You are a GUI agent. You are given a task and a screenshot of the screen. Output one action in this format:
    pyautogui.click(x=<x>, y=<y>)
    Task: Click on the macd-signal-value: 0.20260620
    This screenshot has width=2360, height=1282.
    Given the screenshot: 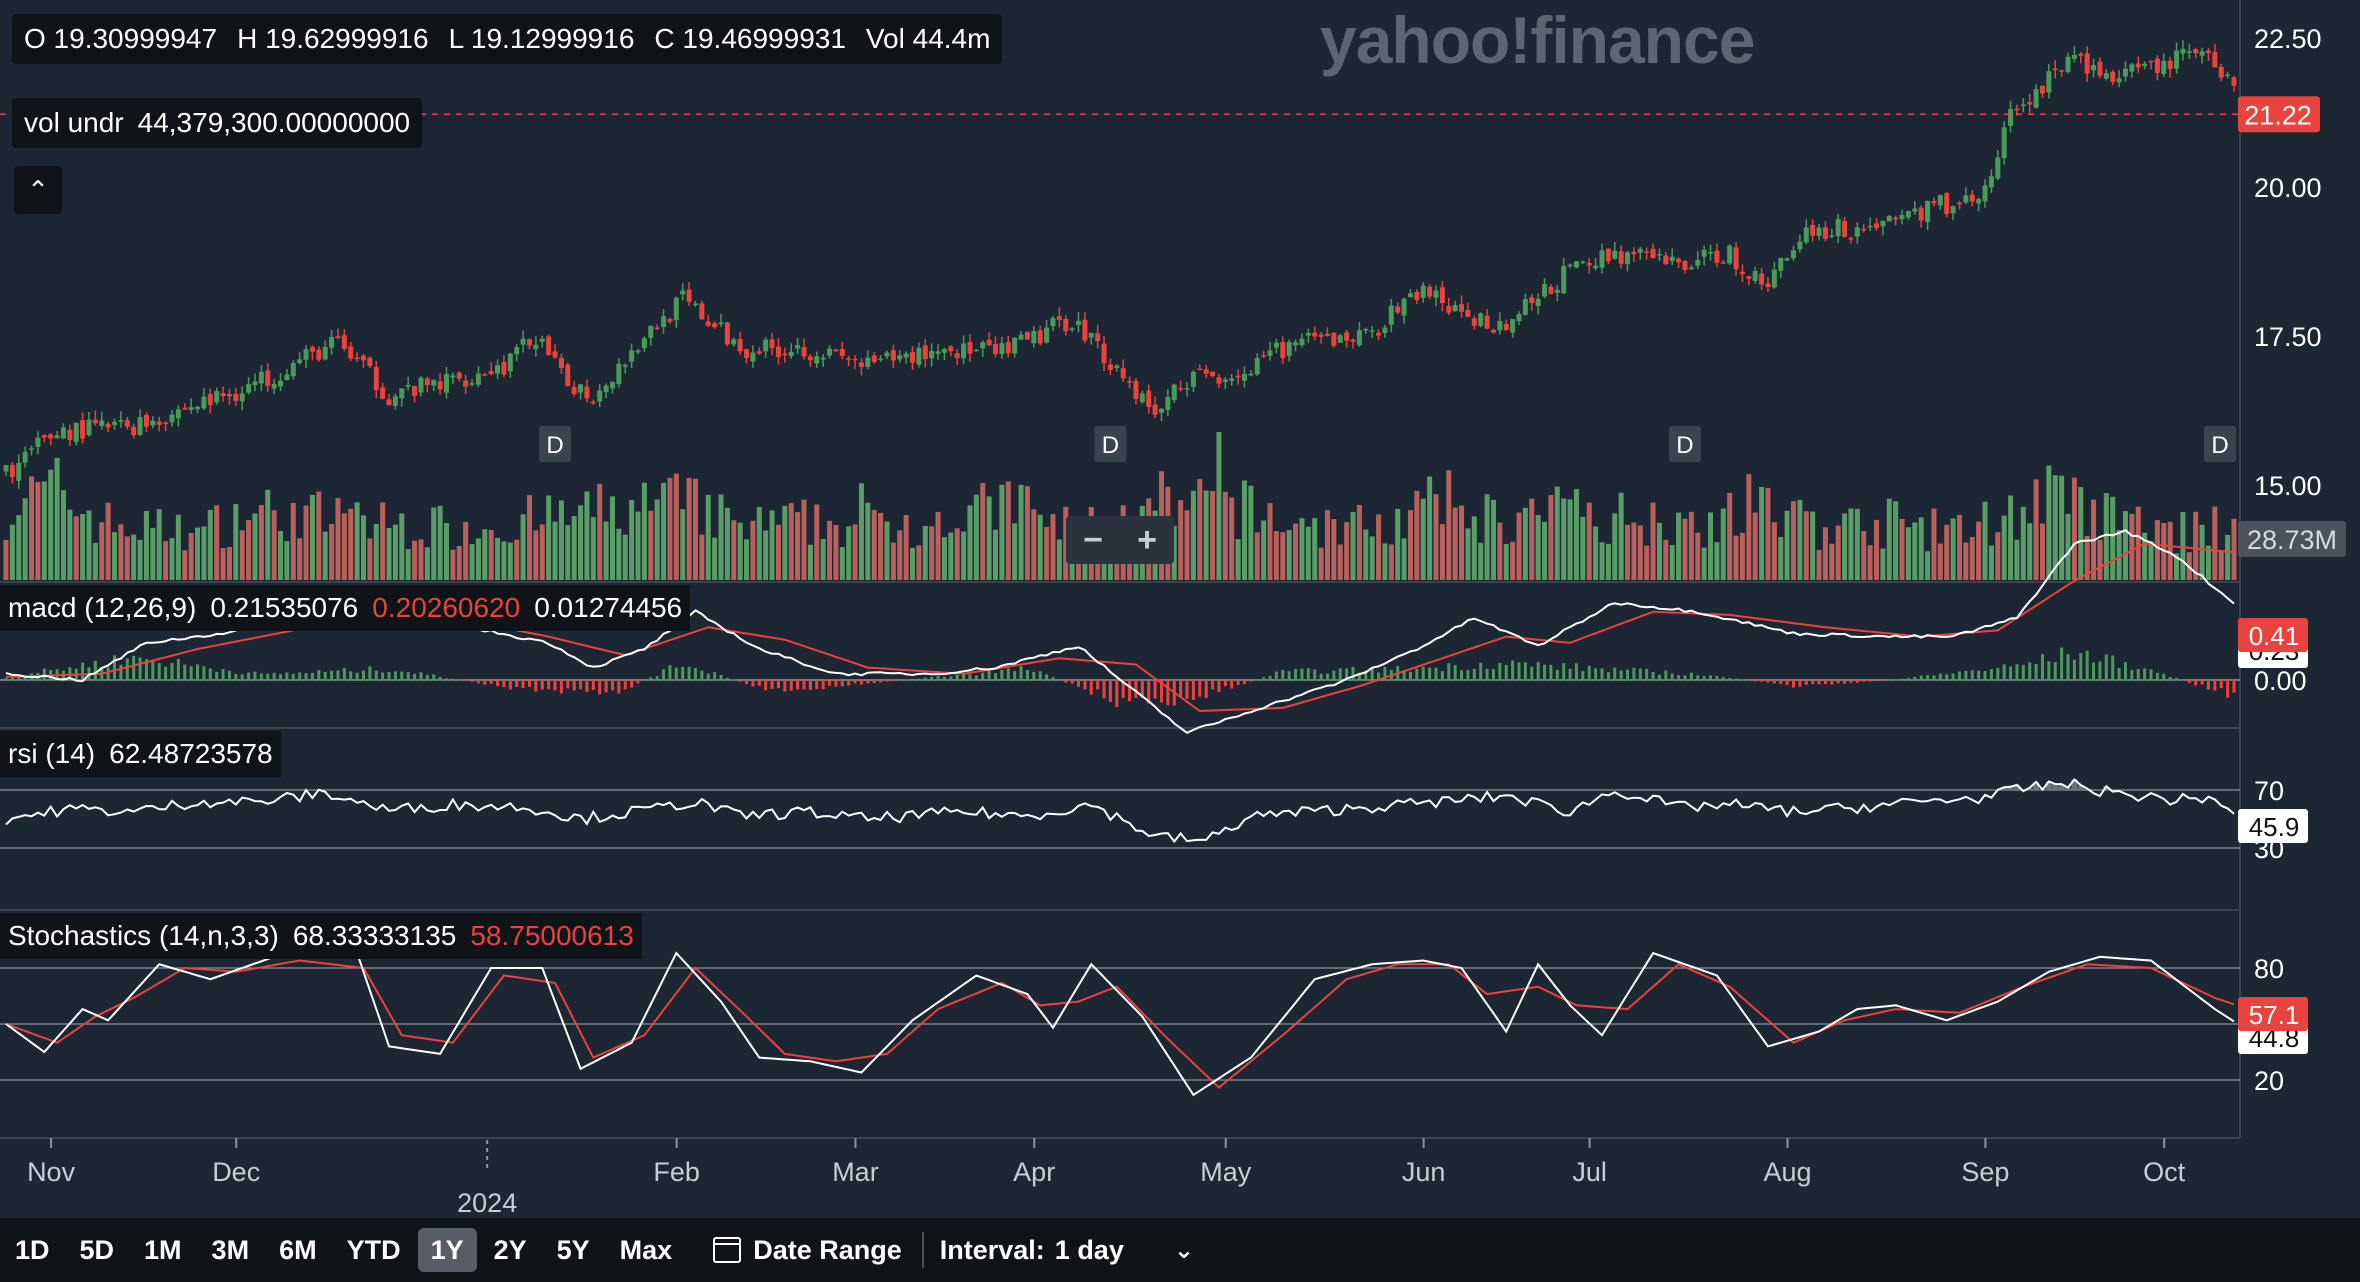 What is the action you would take?
    pyautogui.click(x=446, y=607)
    